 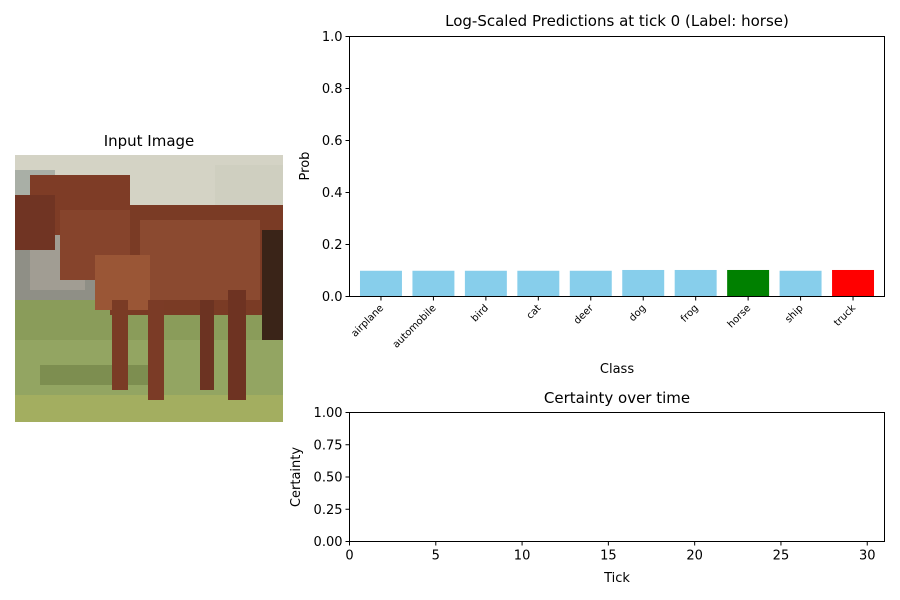 What do you see at coordinates (845, 316) in the screenshot?
I see `bar-xtick-label: truck` at bounding box center [845, 316].